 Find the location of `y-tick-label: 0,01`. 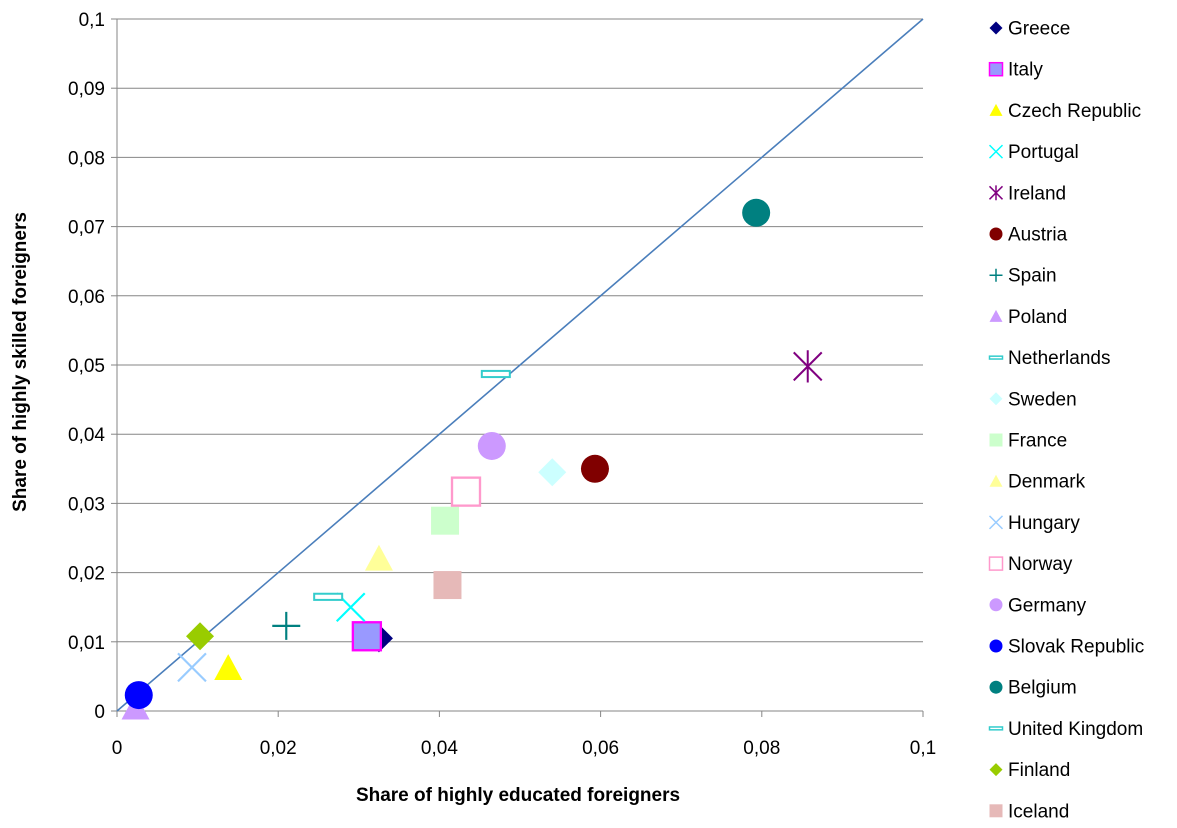

y-tick-label: 0,01 is located at coordinates (86, 643).